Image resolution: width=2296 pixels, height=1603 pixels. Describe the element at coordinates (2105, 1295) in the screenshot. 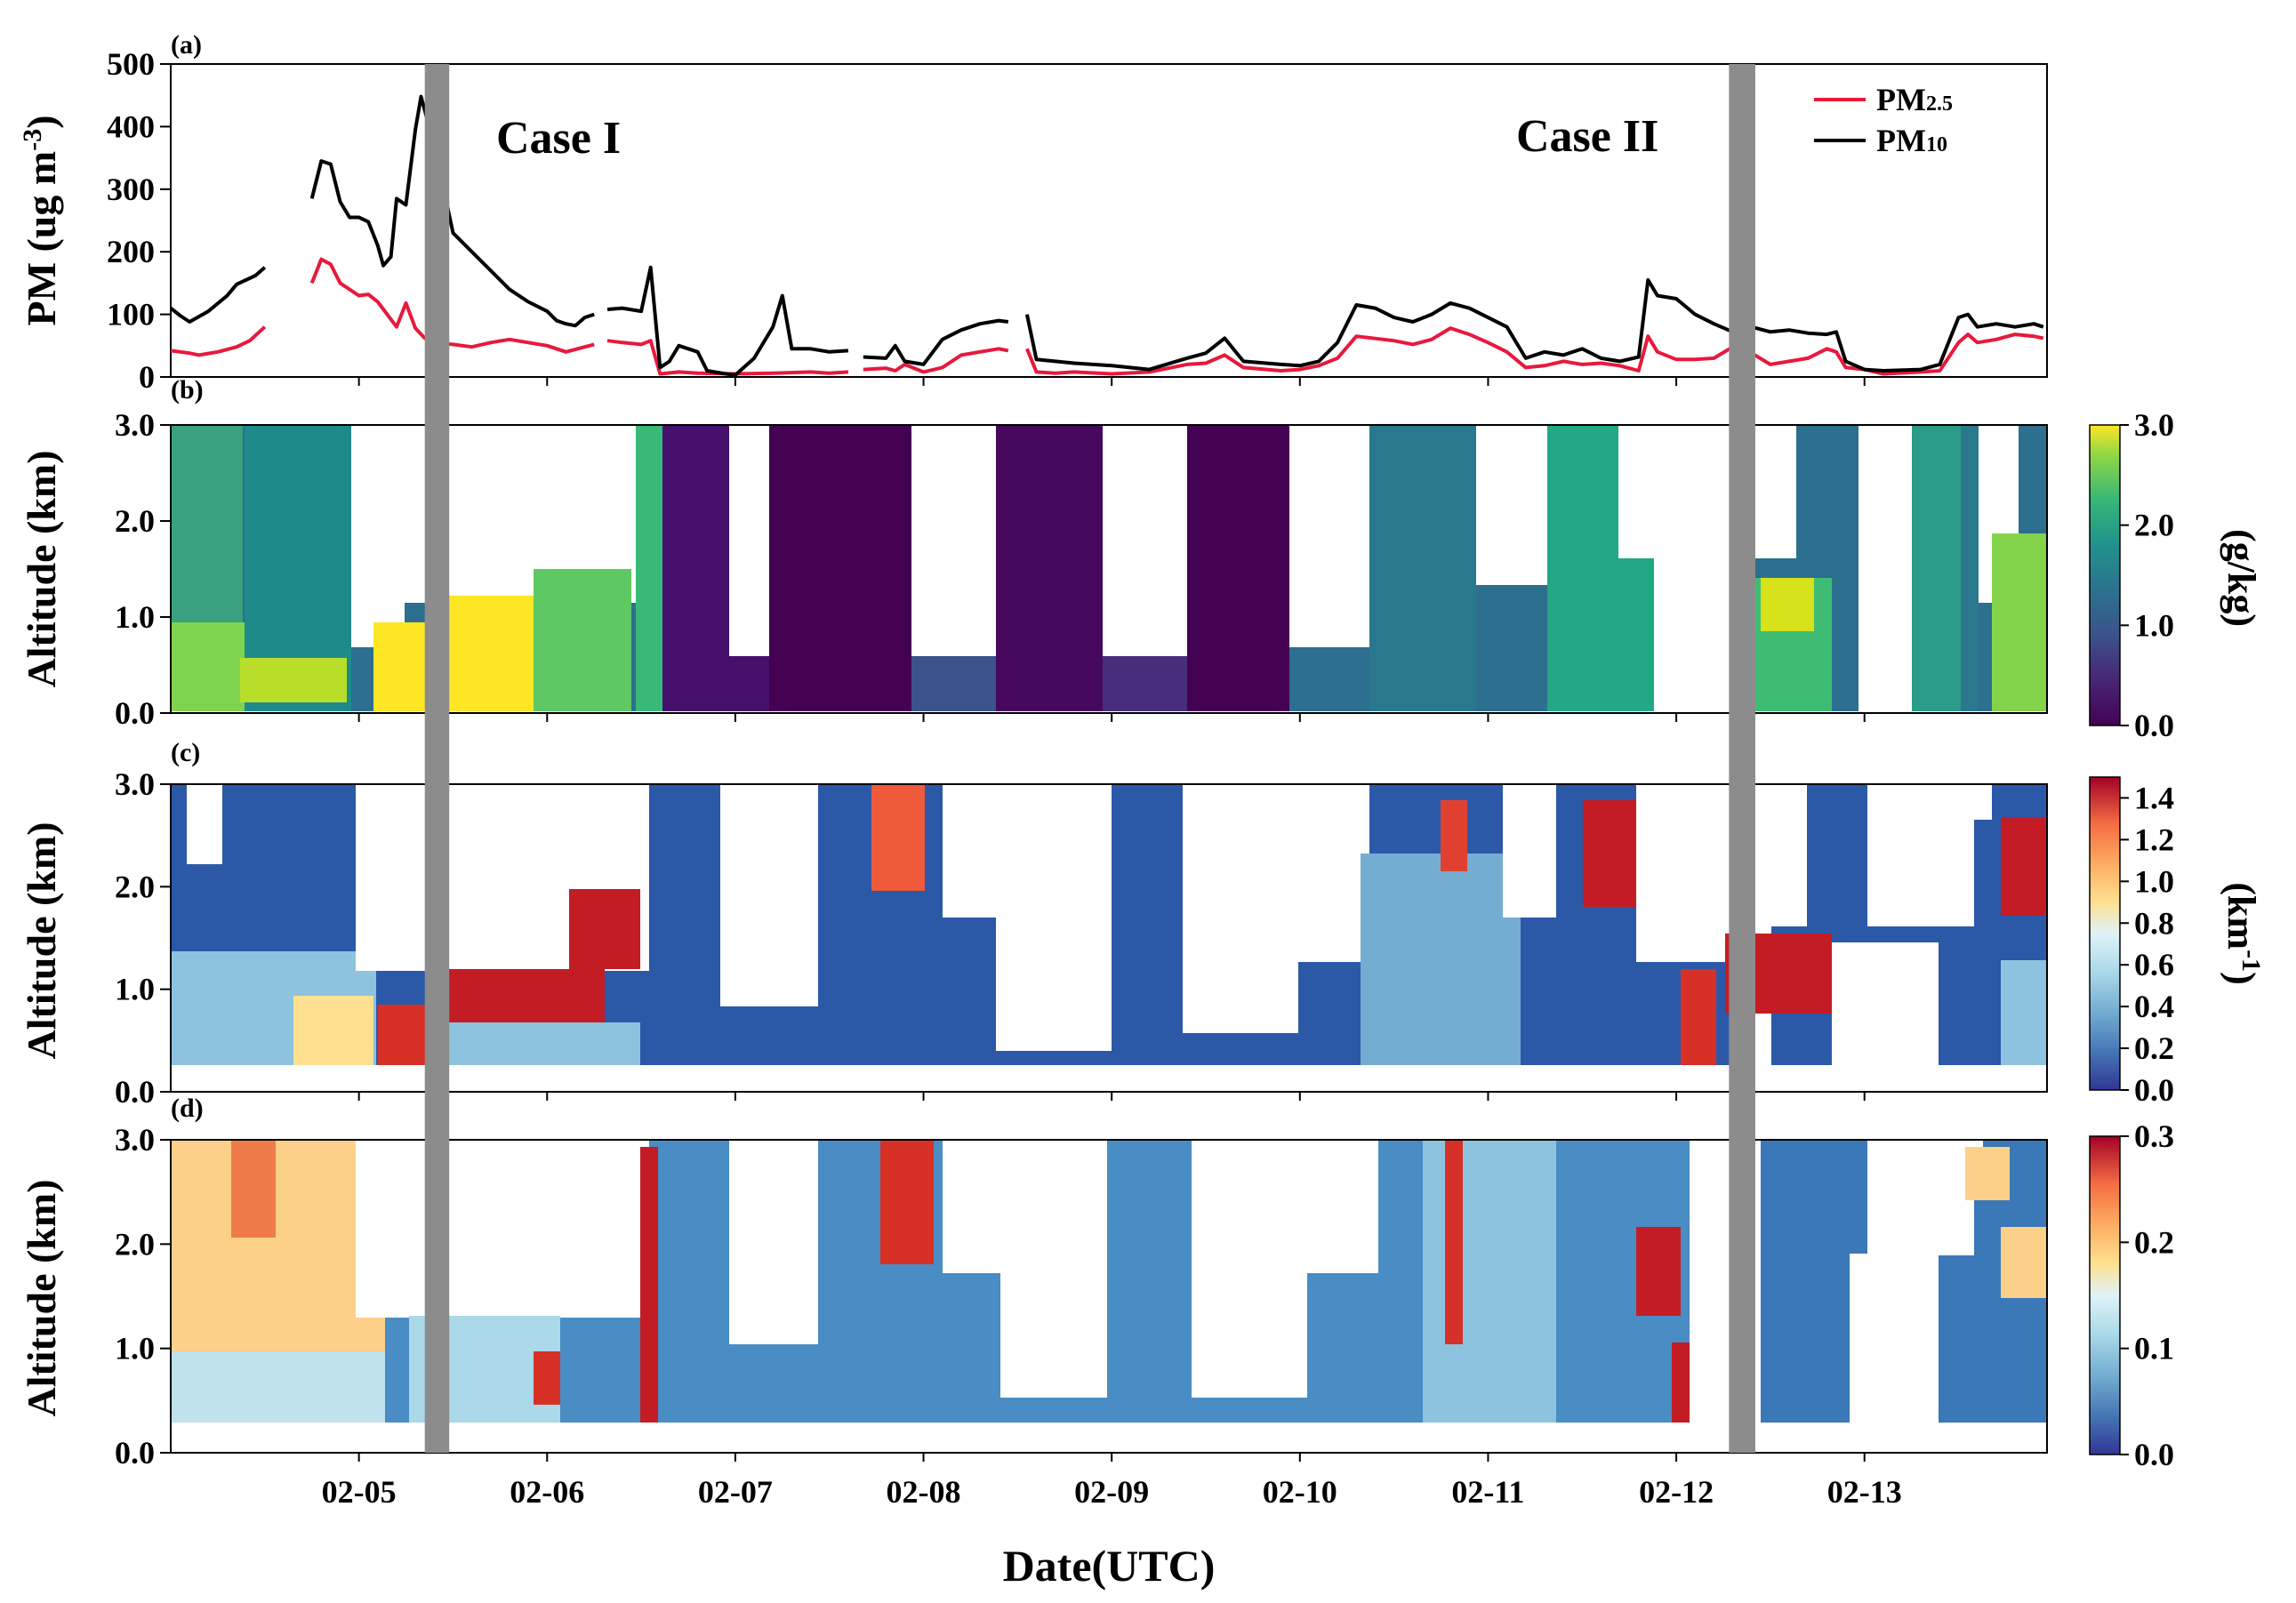

I see `panel-d-colorbar` at that location.